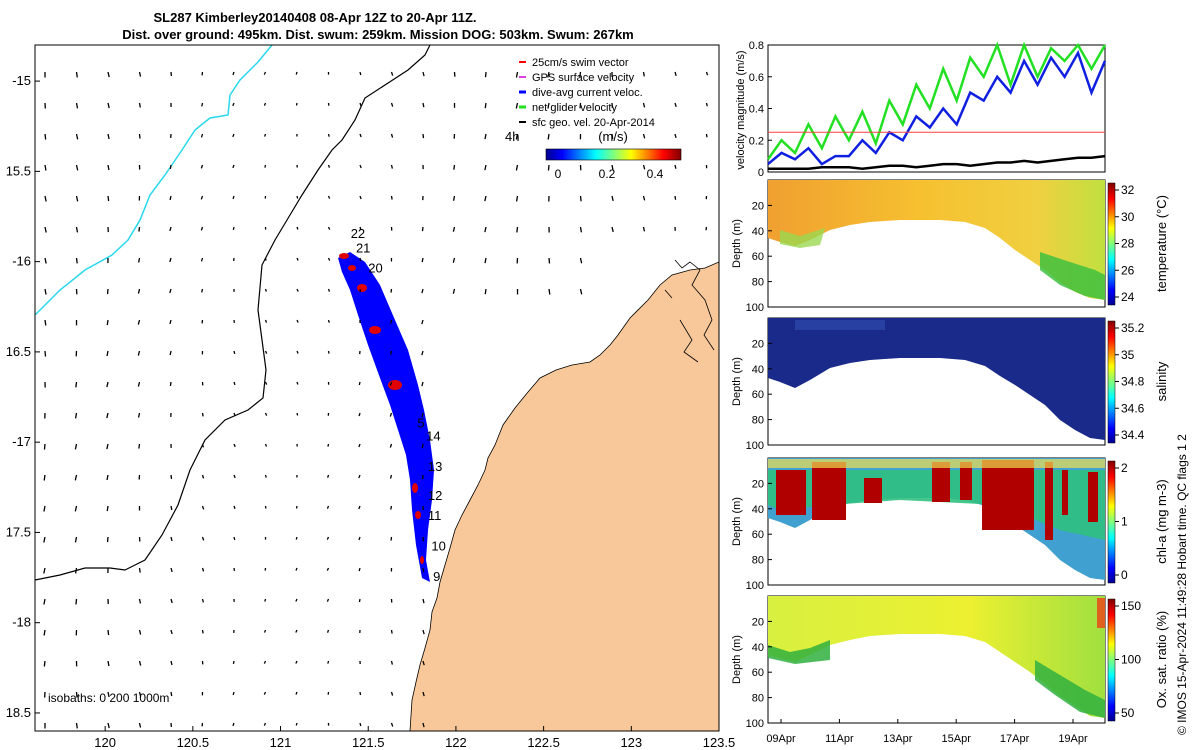 The height and width of the screenshot is (750, 1200). Describe the element at coordinates (581, 93) in the screenshot. I see `legend-item-dive-avg: dive-avg current veloc.` at that location.